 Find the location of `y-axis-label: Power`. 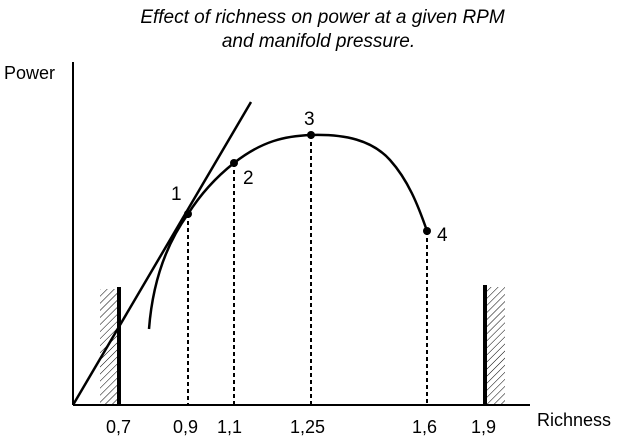

y-axis-label: Power is located at coordinates (29, 73).